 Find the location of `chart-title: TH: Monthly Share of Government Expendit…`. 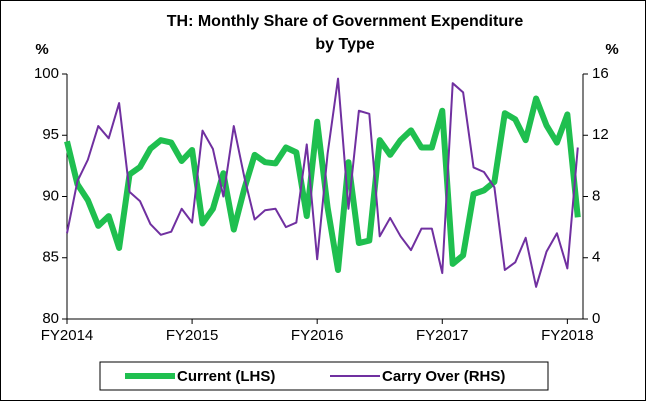

chart-title: TH: Monthly Share of Government Expendit… is located at coordinates (345, 21).